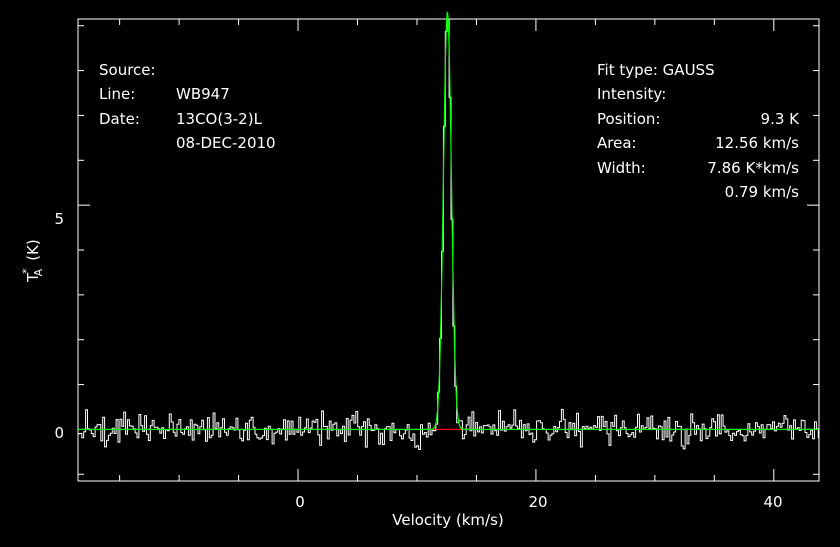 The width and height of the screenshot is (840, 547). Describe the element at coordinates (226, 143) in the screenshot. I see `date-value: 08-DEC-2010` at that location.